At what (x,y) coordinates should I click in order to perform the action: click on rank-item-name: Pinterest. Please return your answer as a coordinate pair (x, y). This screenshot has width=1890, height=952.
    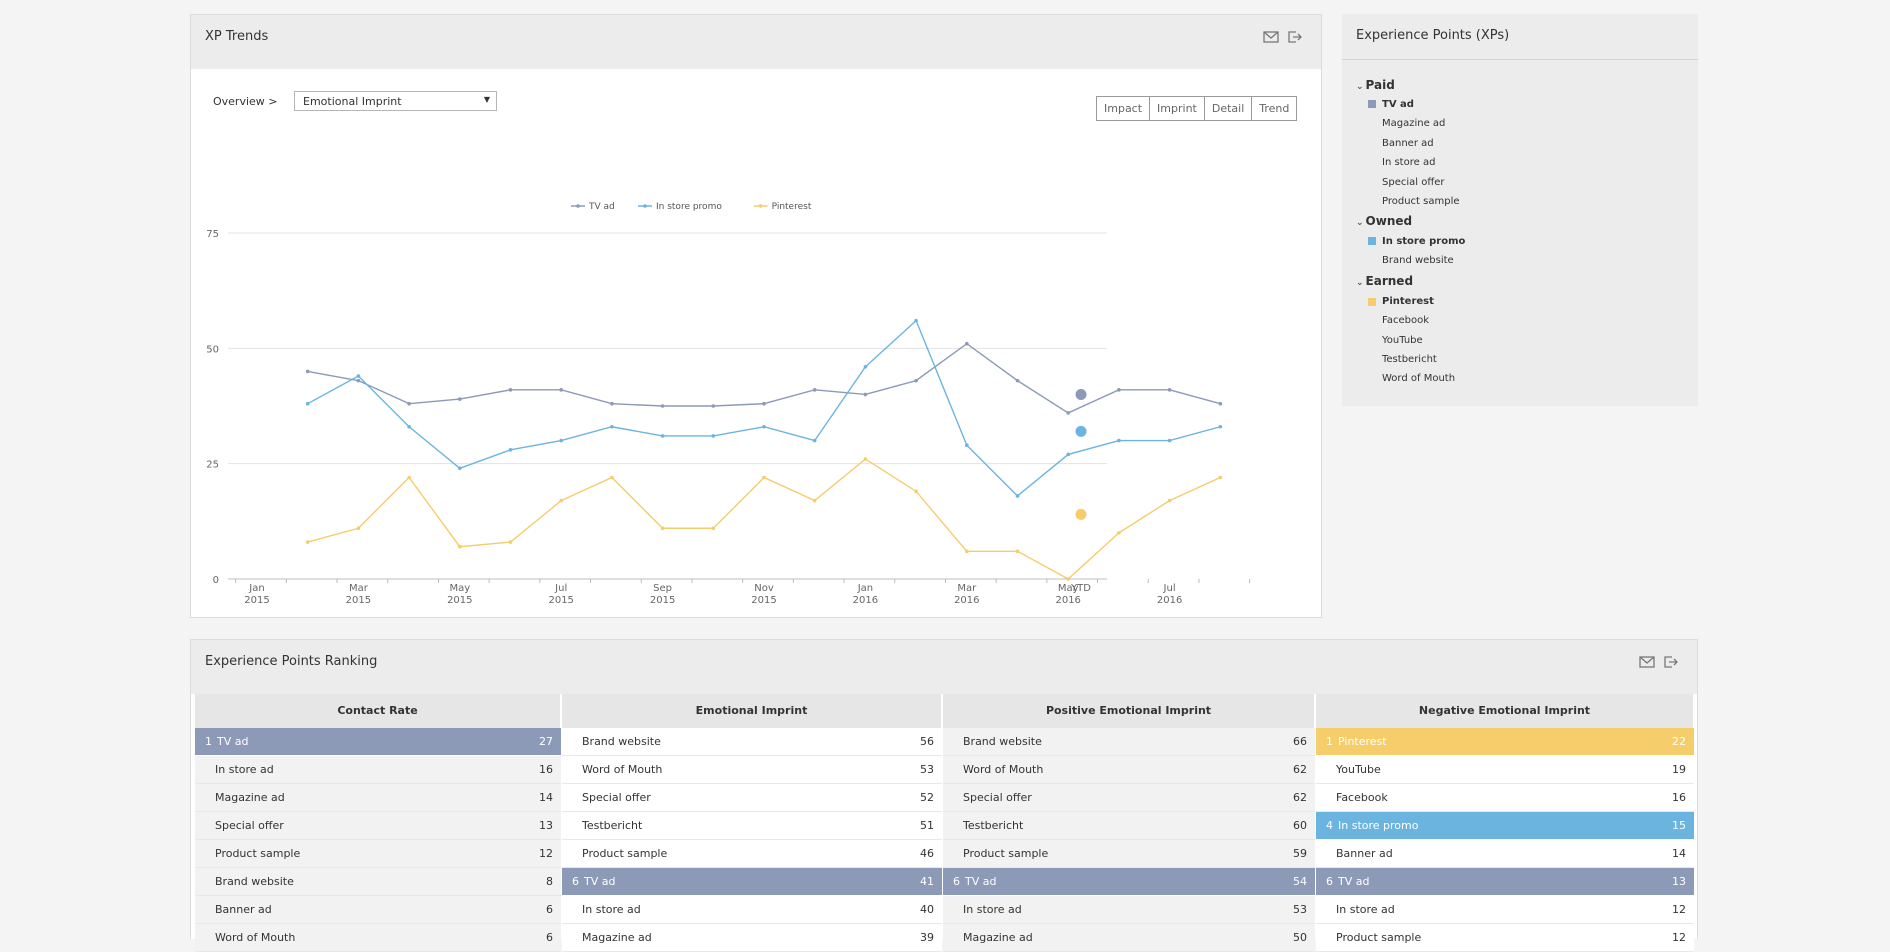
    Looking at the image, I should click on (1362, 741).